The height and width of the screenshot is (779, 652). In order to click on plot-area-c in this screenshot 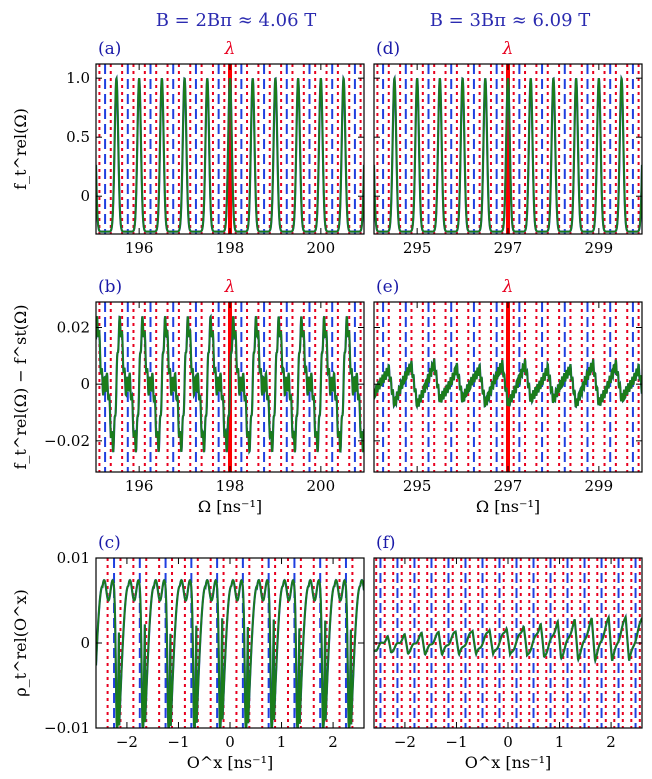, I will do `click(230, 643)`.